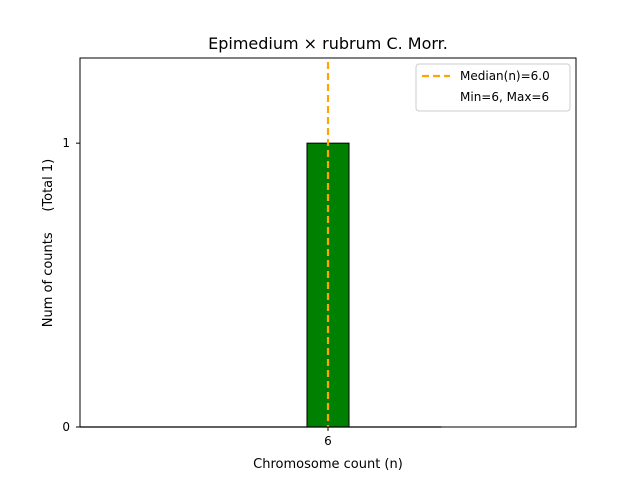  I want to click on y-axis-label: Num of counts (Total 1), so click(48, 243).